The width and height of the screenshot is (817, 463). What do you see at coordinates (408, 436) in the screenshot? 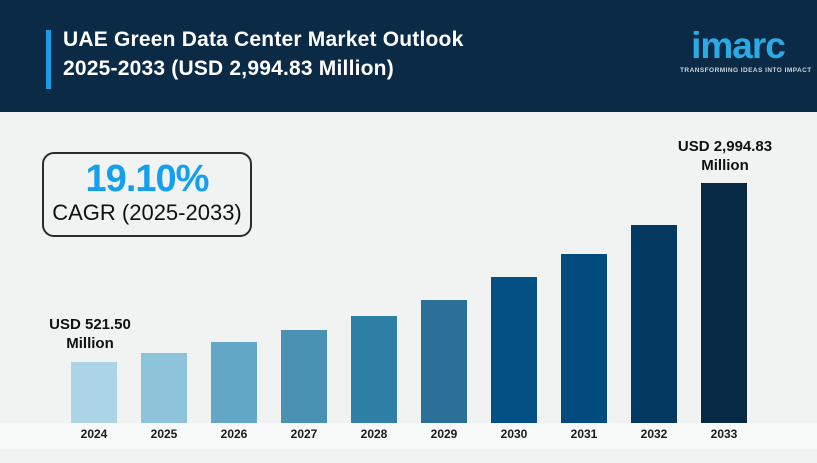
I see `x-axis` at bounding box center [408, 436].